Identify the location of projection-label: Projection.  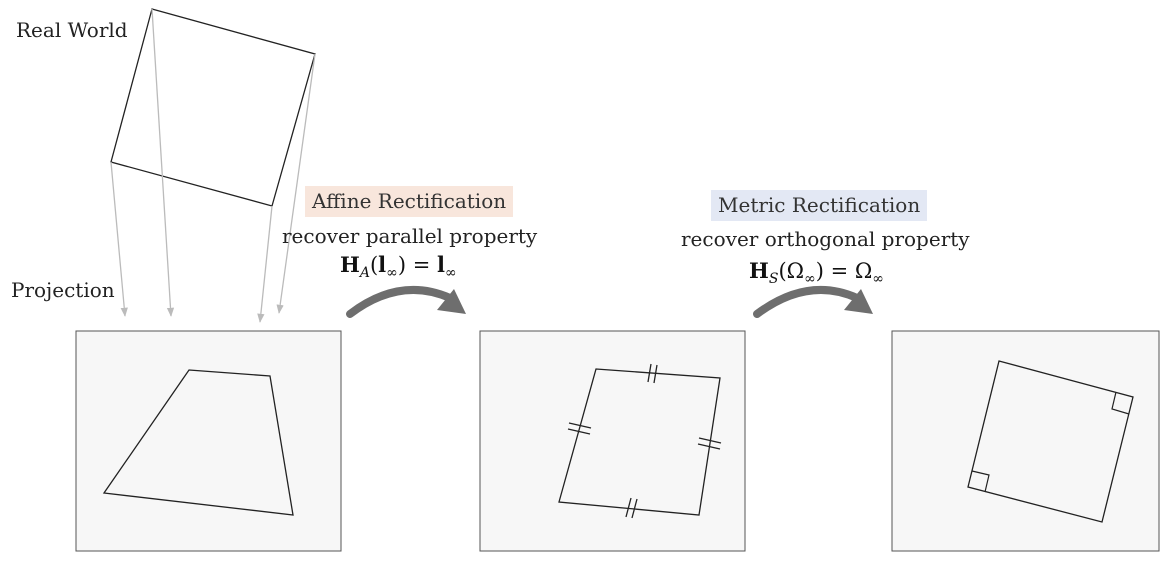
(63, 290).